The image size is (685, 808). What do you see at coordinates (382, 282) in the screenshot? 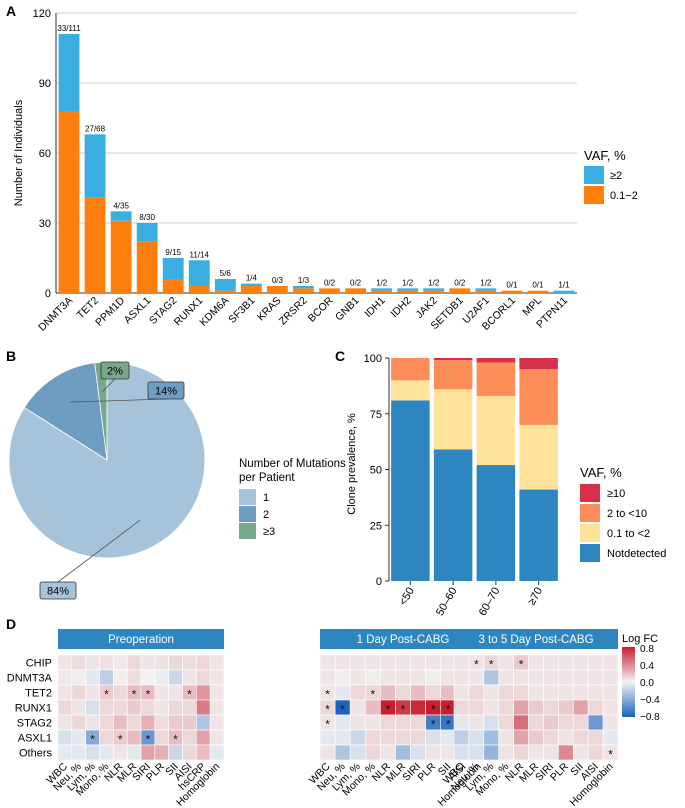
I see `bar-data-label: 1/2` at bounding box center [382, 282].